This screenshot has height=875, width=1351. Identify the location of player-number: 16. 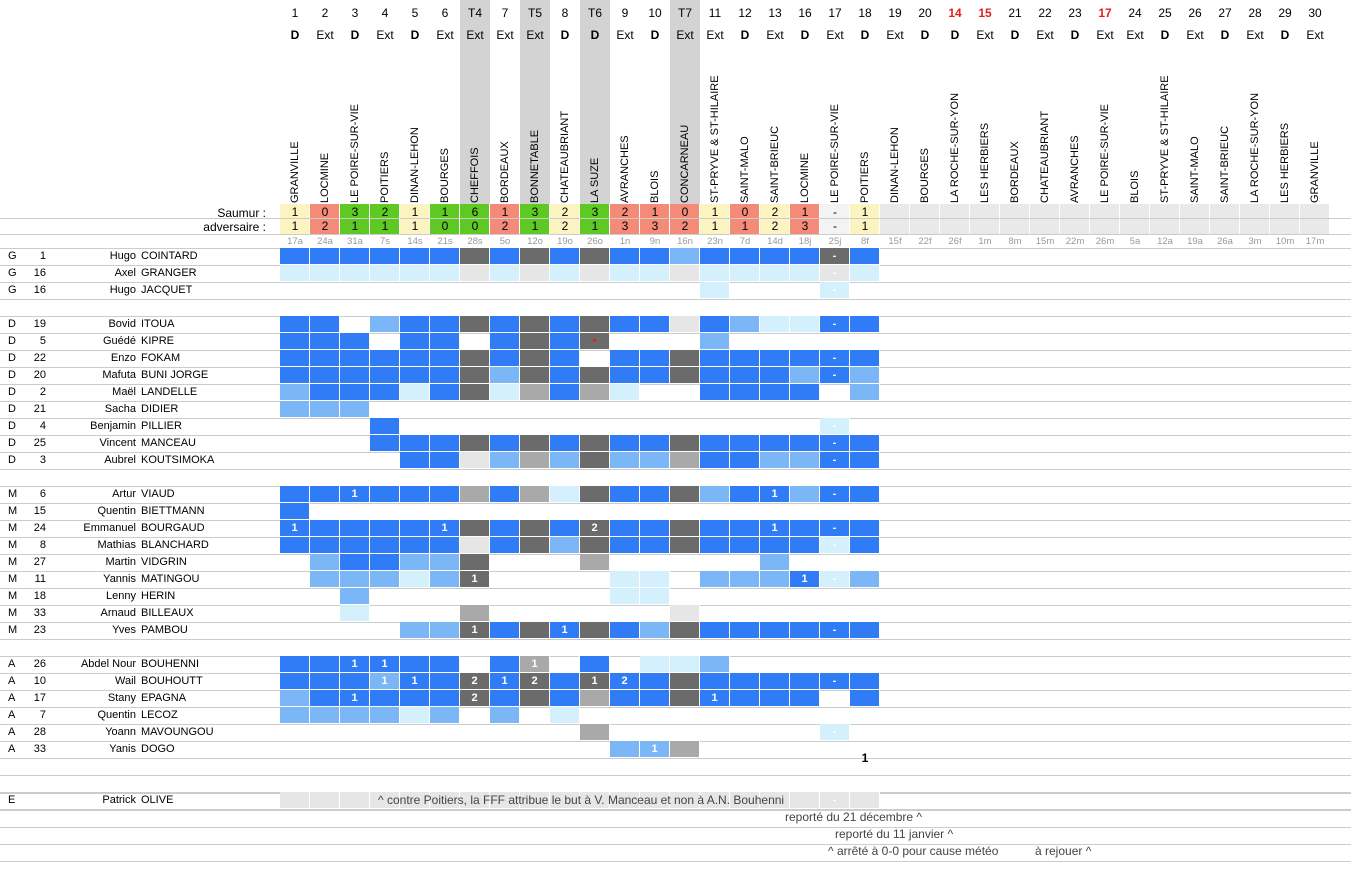
(39, 290).